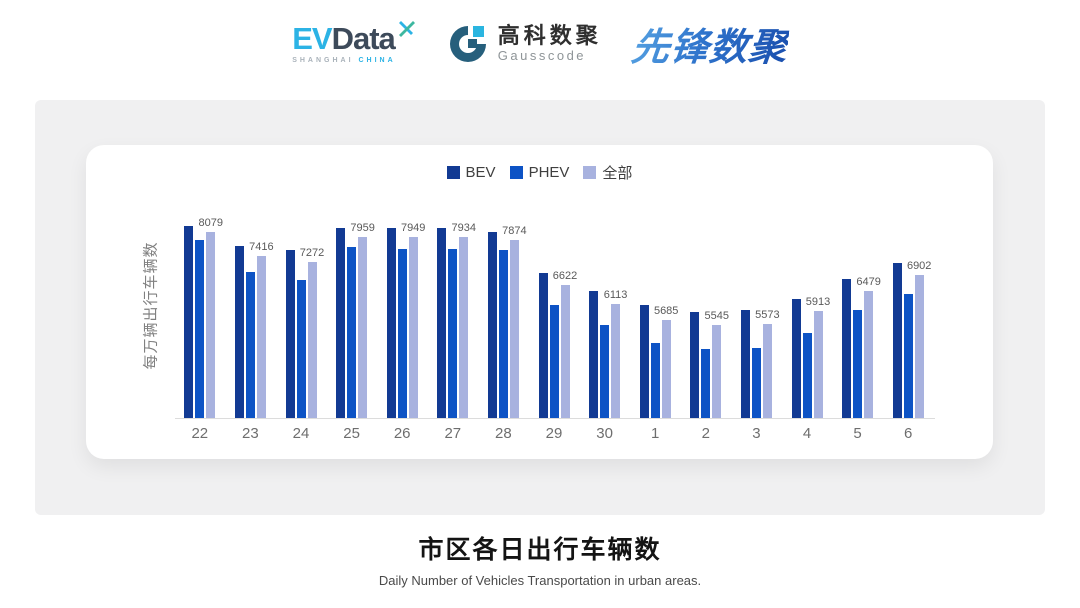 The height and width of the screenshot is (608, 1080). What do you see at coordinates (261, 247) in the screenshot?
I see `data-label-23: 7416` at bounding box center [261, 247].